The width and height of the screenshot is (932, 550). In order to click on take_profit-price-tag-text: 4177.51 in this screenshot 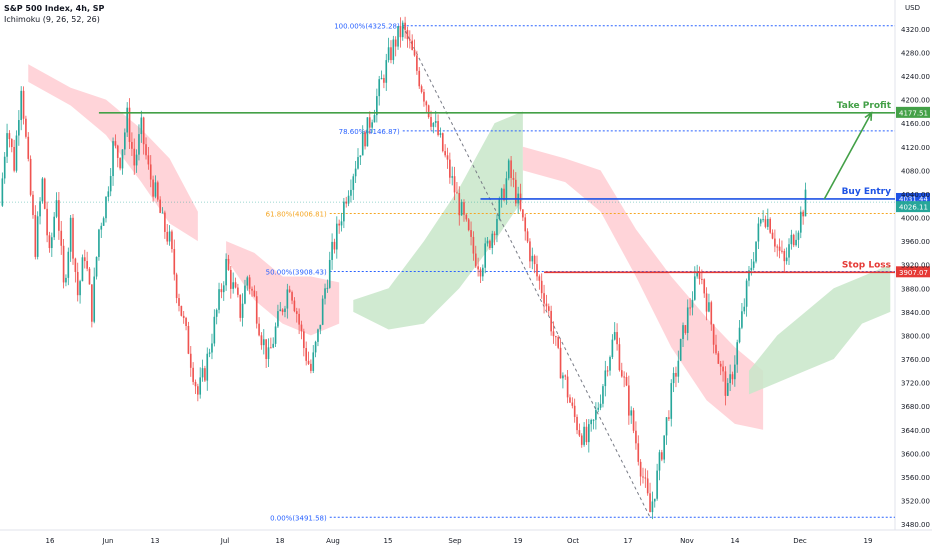, I will do `click(913, 113)`.